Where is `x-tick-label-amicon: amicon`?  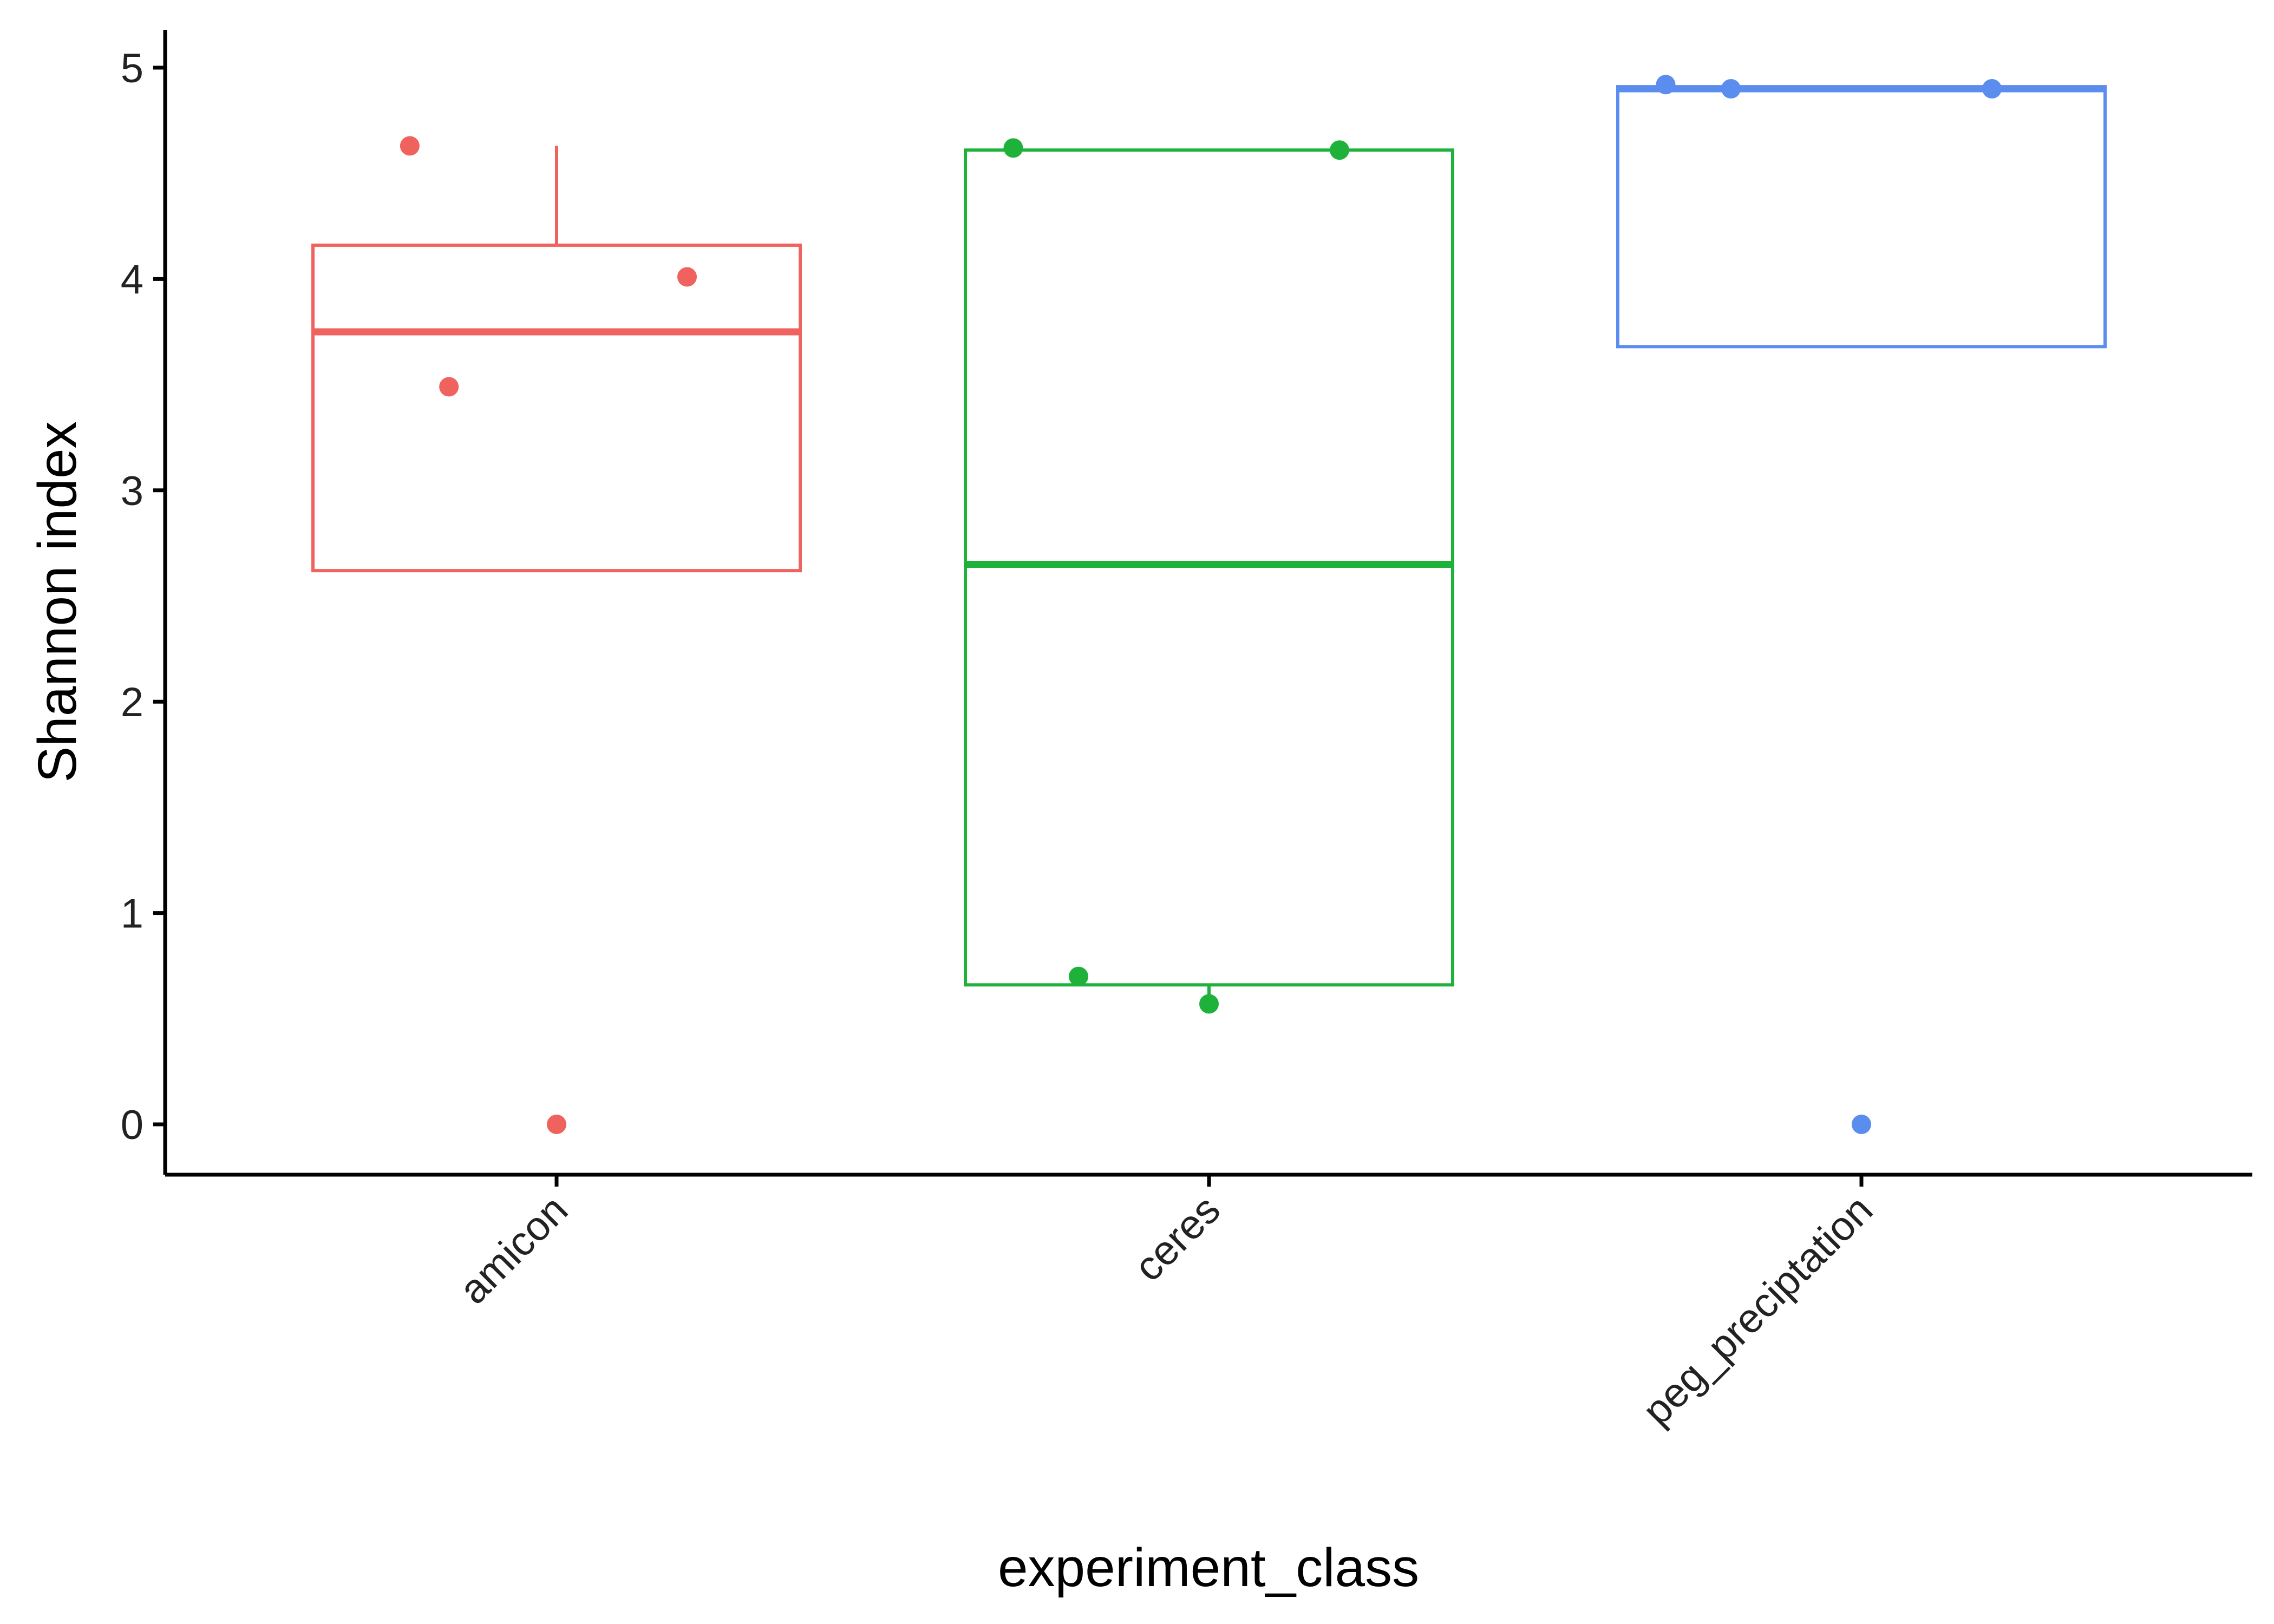 x-tick-label-amicon: amicon is located at coordinates (513, 1250).